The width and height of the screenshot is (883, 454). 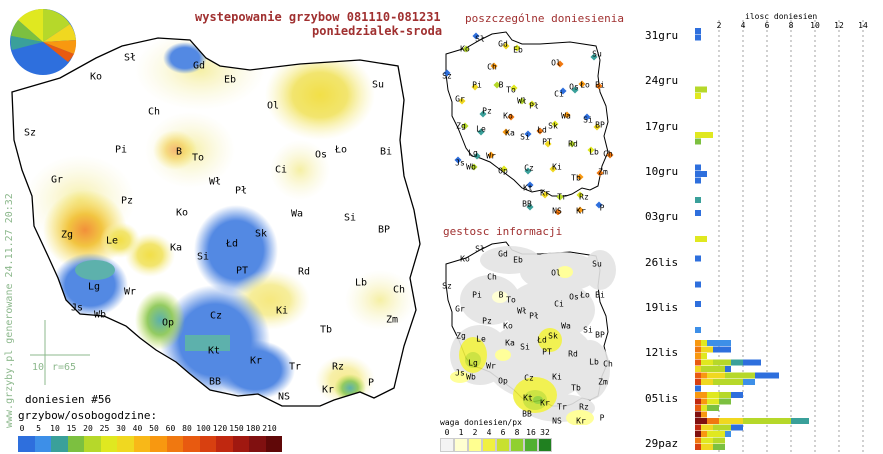 What do you see at coordinates (510, 133) in the screenshot?
I see `mini-city-label: Ka` at bounding box center [510, 133].